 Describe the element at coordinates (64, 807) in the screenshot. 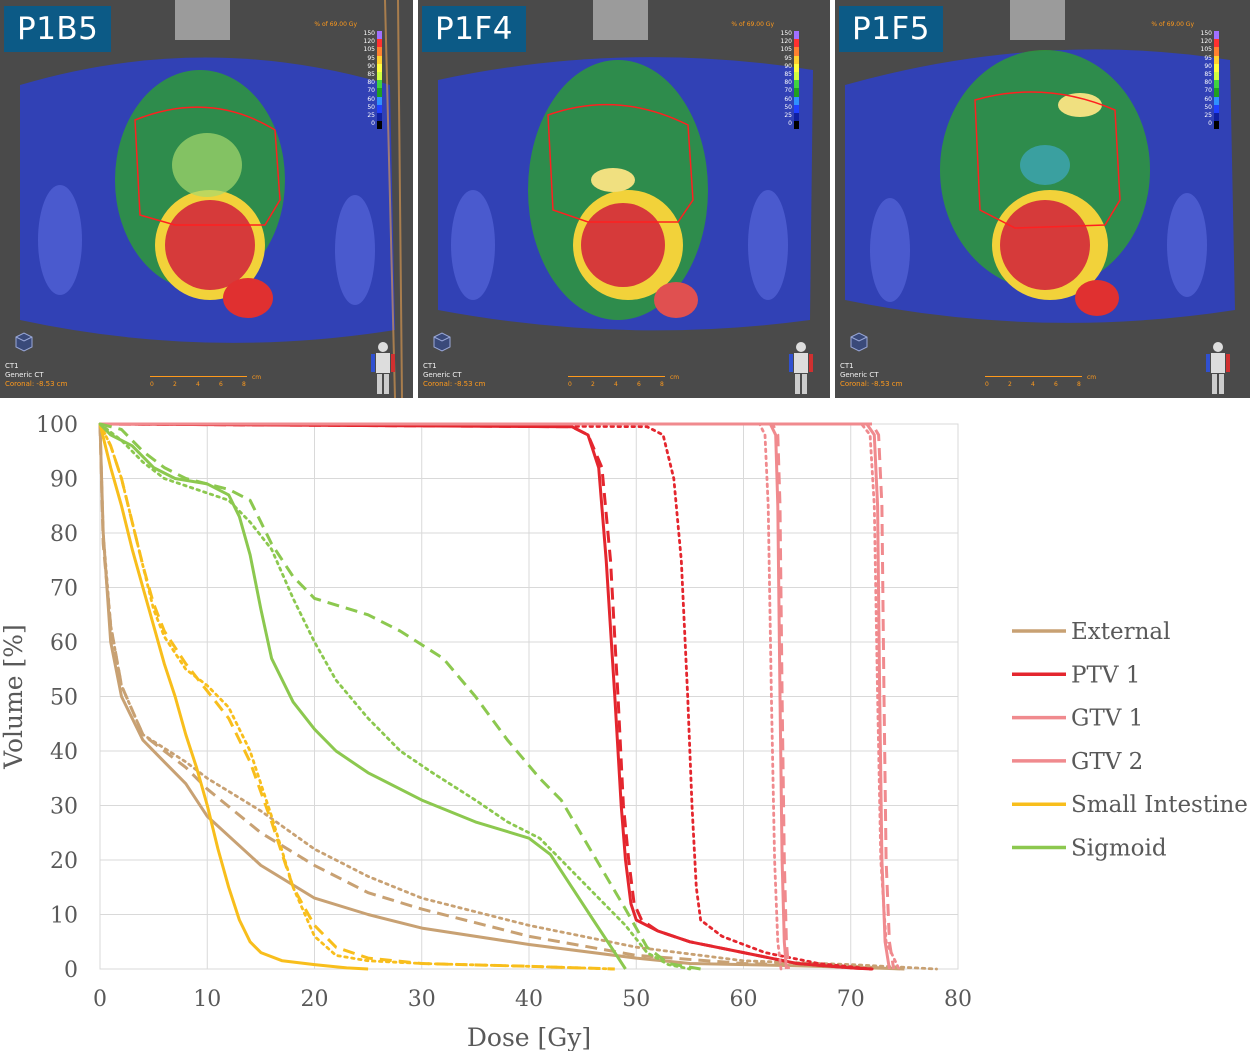

I see `y-tick-label: 30` at that location.